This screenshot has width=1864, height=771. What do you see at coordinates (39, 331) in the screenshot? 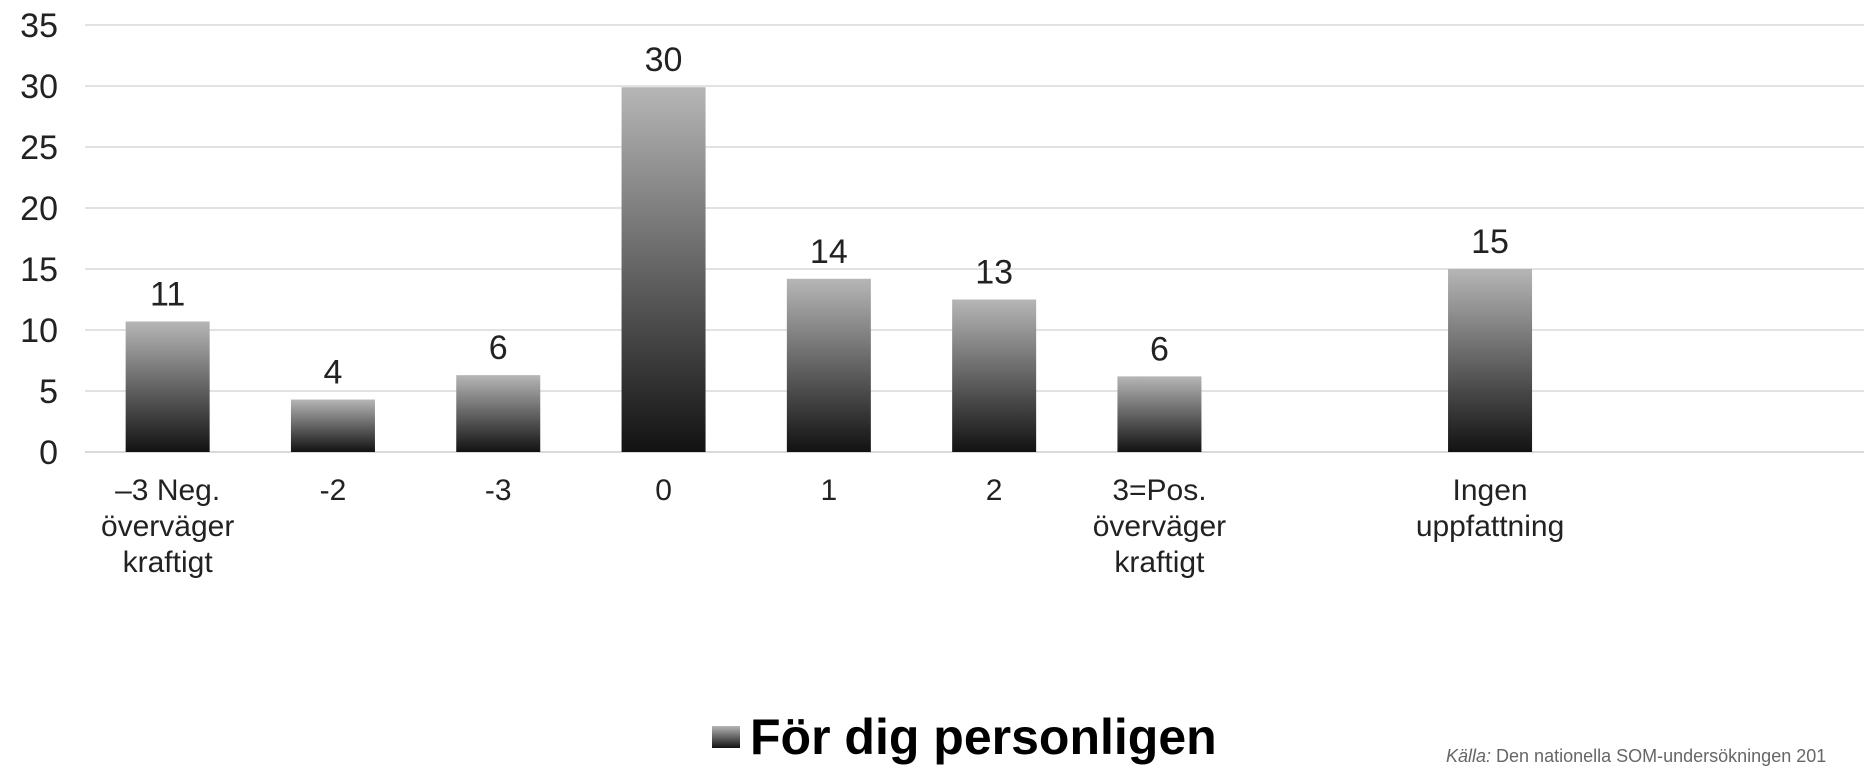
I see `y-tick-label: 10` at bounding box center [39, 331].